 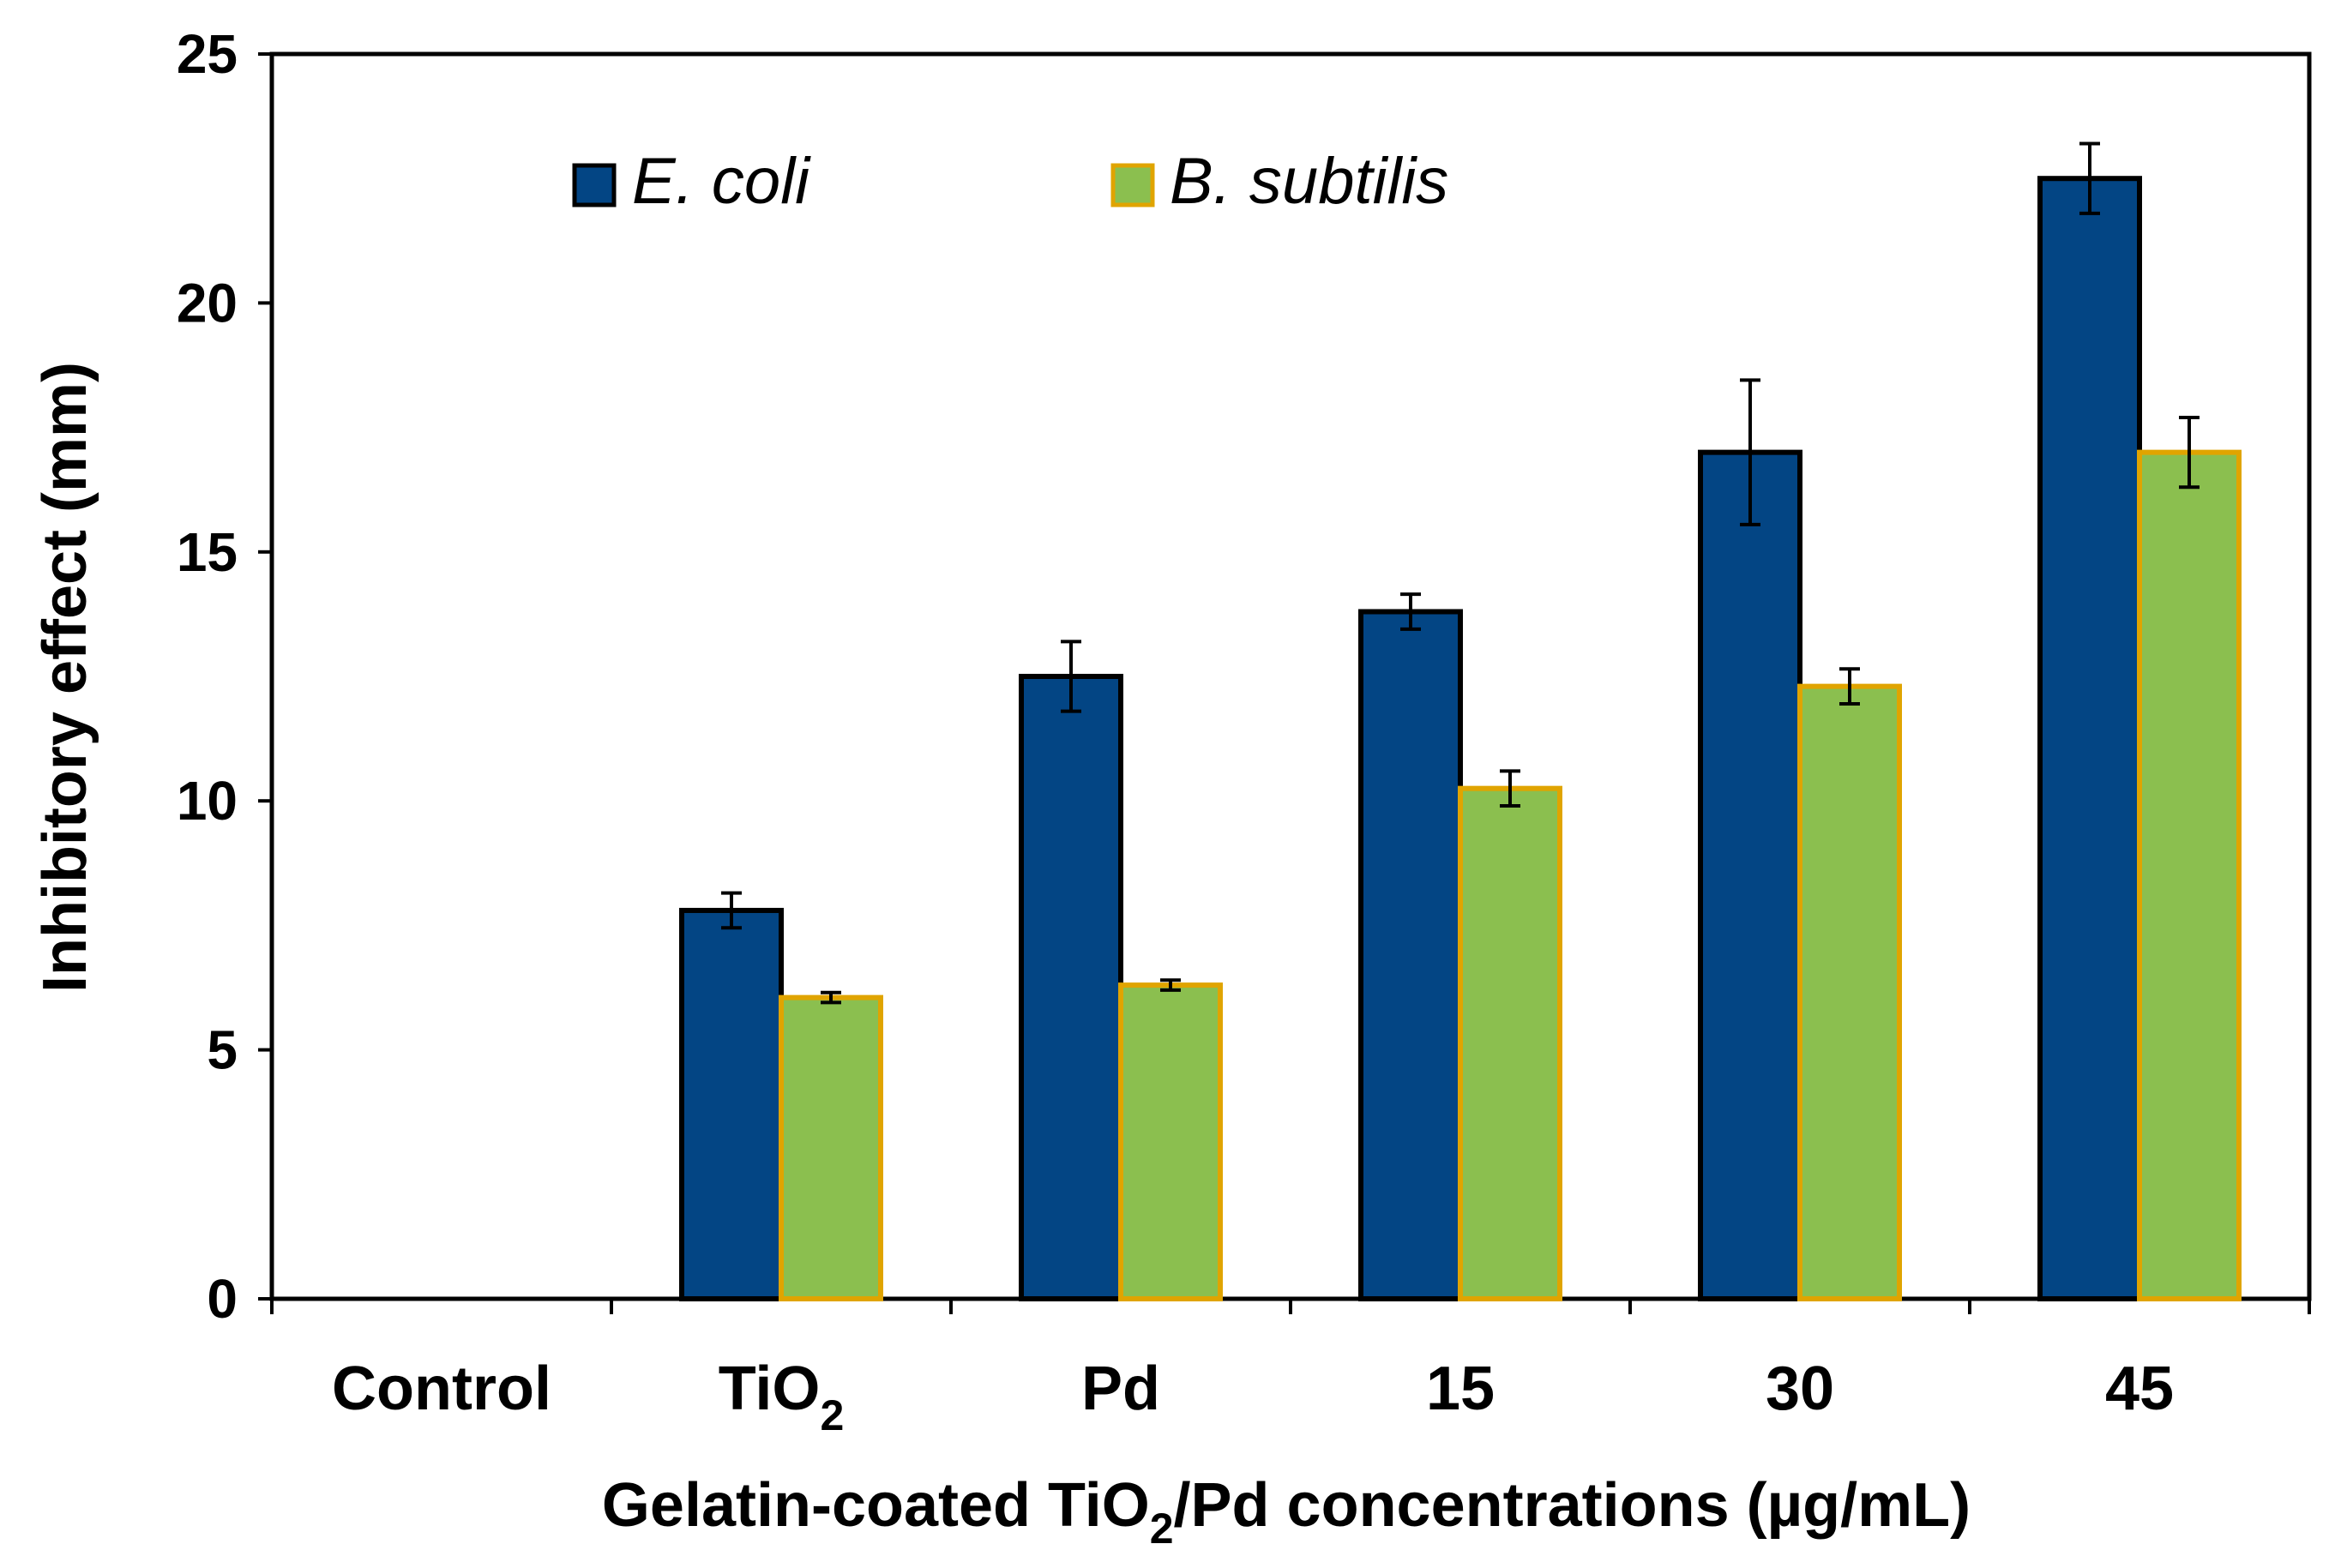 What do you see at coordinates (1010, 181) in the screenshot?
I see `chart-legend: E. coli B. subtilis` at bounding box center [1010, 181].